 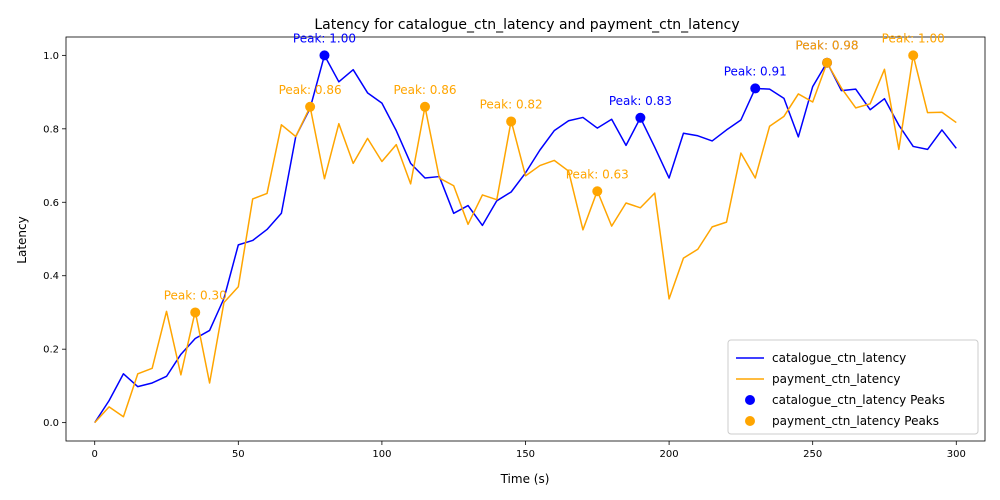 What do you see at coordinates (381, 454) in the screenshot?
I see `x-tick-label: 100` at bounding box center [381, 454].